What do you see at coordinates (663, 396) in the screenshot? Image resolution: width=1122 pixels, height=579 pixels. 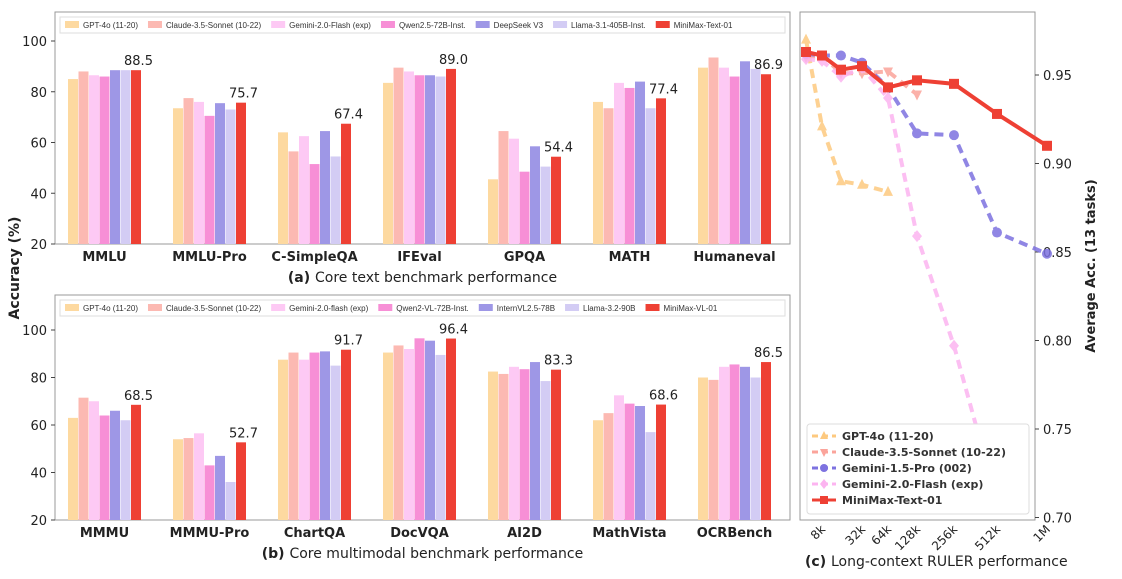 I see `multimodal-panel-data-label: 68.6` at bounding box center [663, 396].